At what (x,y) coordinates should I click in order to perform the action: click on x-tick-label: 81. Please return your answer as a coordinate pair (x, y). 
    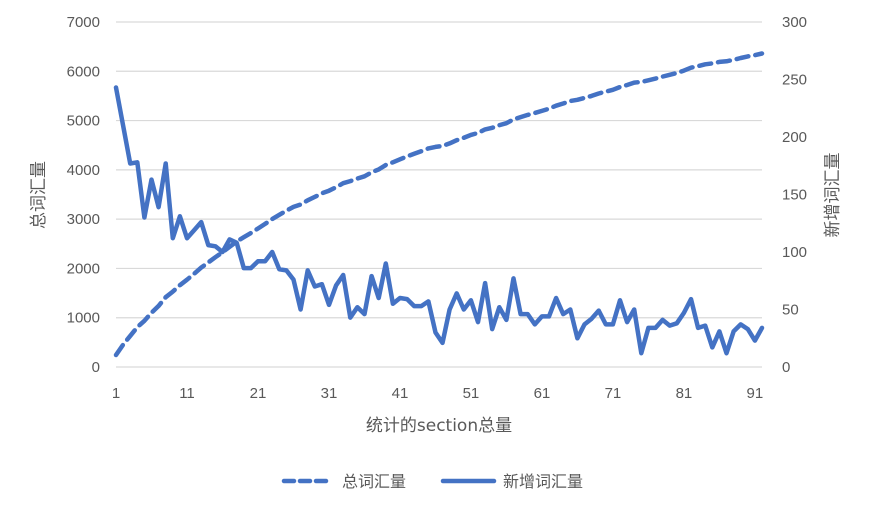
    Looking at the image, I should click on (684, 393).